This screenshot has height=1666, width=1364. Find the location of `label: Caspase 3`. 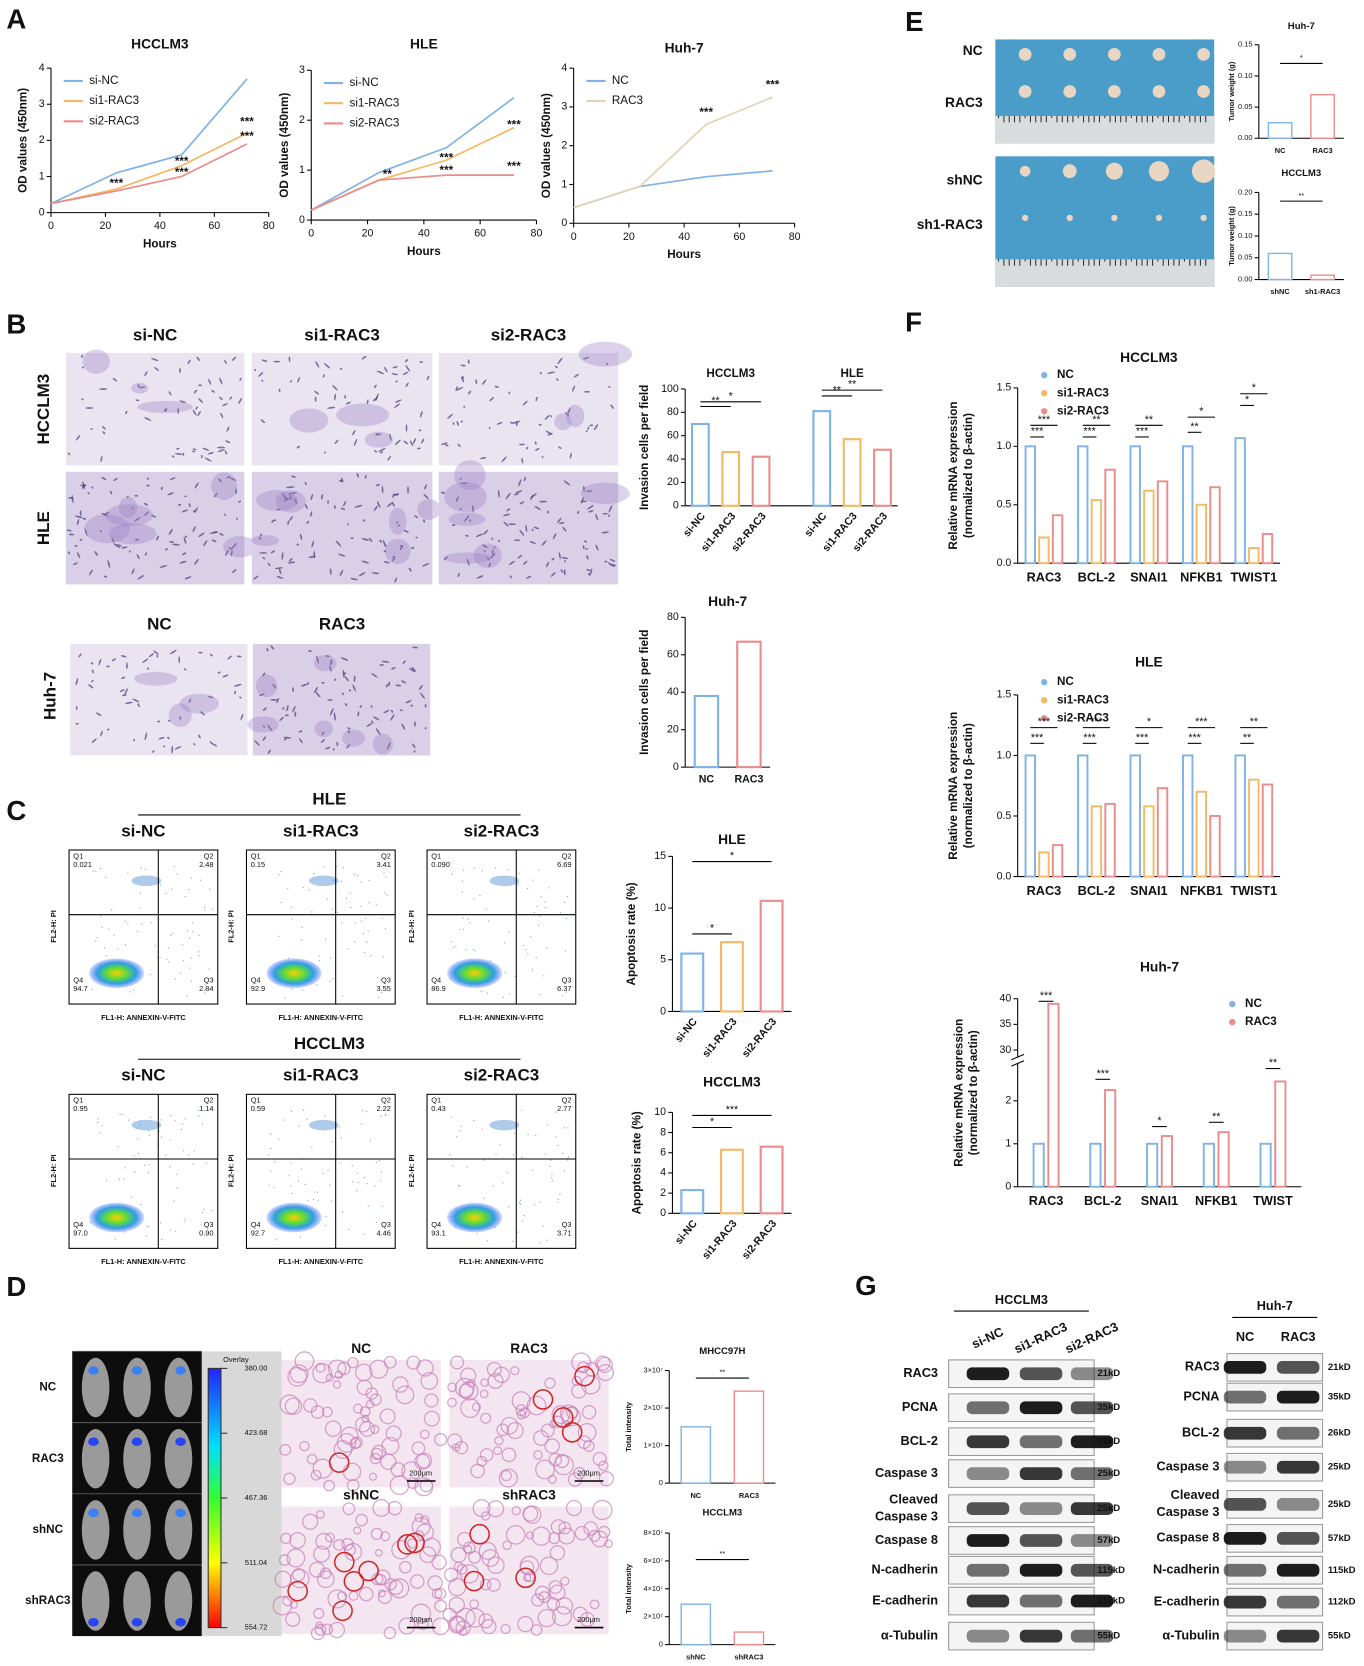

label: Caspase 3 is located at coordinates (906, 1472).